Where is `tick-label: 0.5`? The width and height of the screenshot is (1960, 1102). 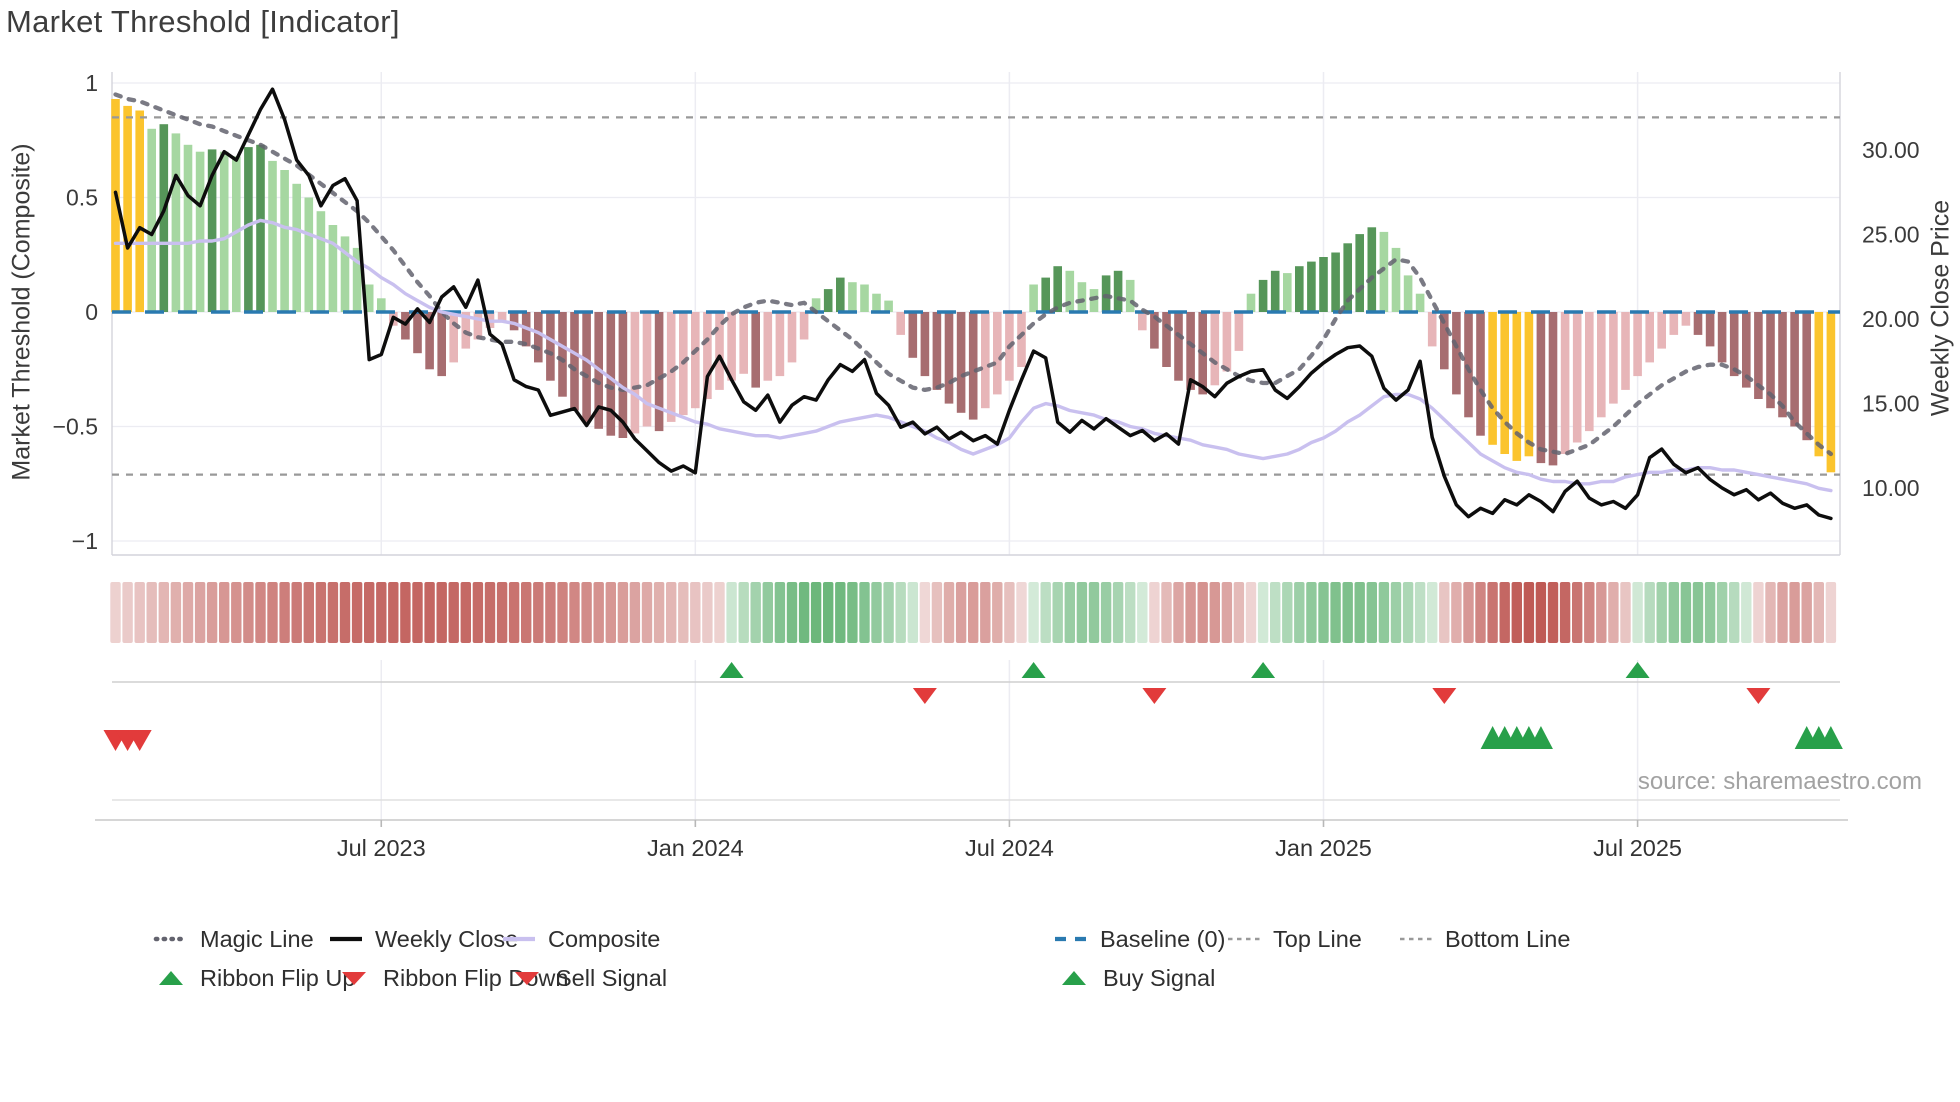 tick-label: 0.5 is located at coordinates (82, 198).